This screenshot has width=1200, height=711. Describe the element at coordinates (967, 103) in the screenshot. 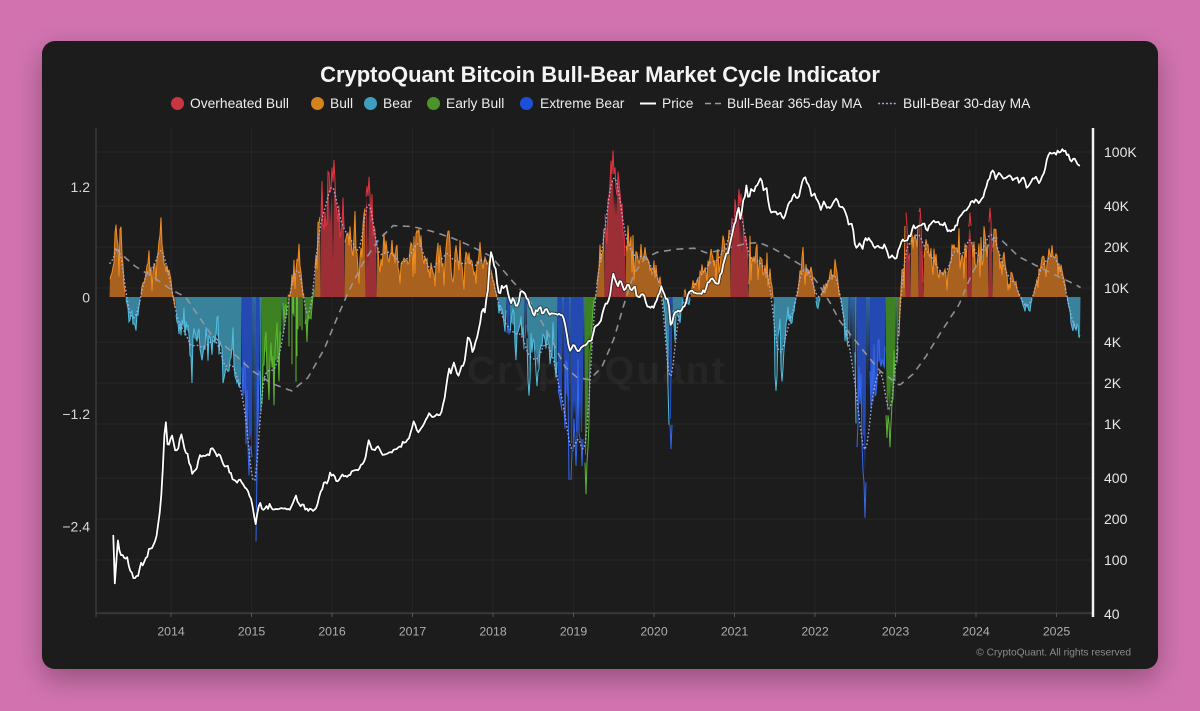

I see `svg-text: Bull-Bear 30-day MA` at that location.